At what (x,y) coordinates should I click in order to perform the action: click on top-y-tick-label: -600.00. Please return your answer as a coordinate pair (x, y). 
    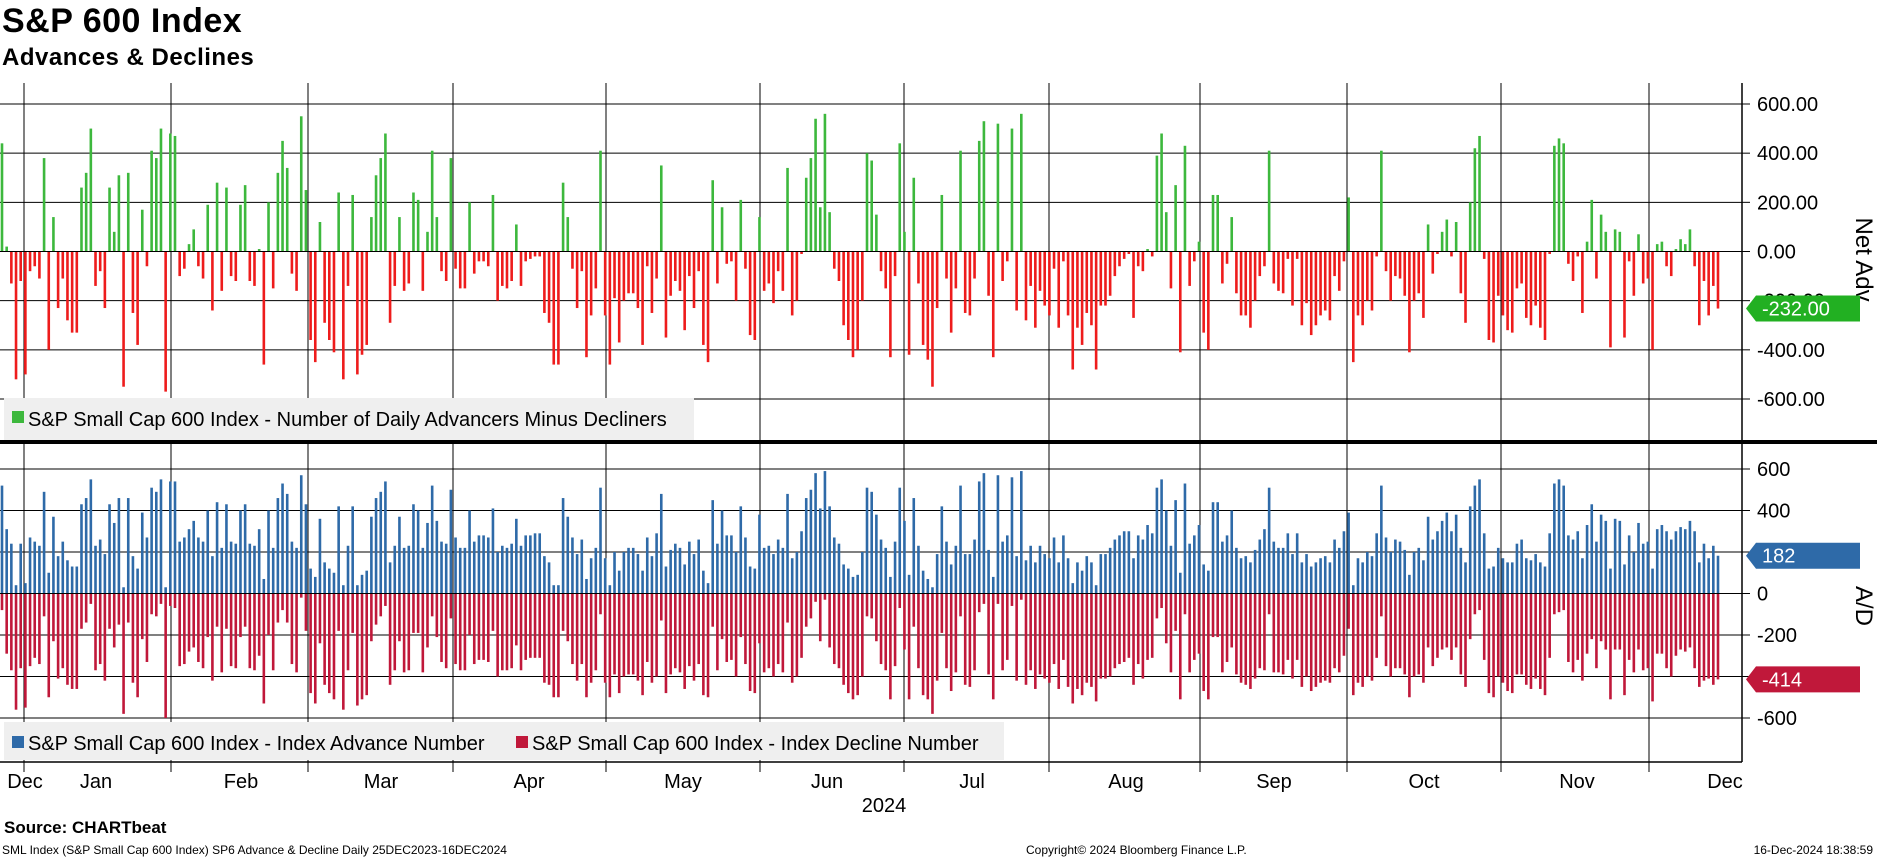
    Looking at the image, I should click on (1791, 400).